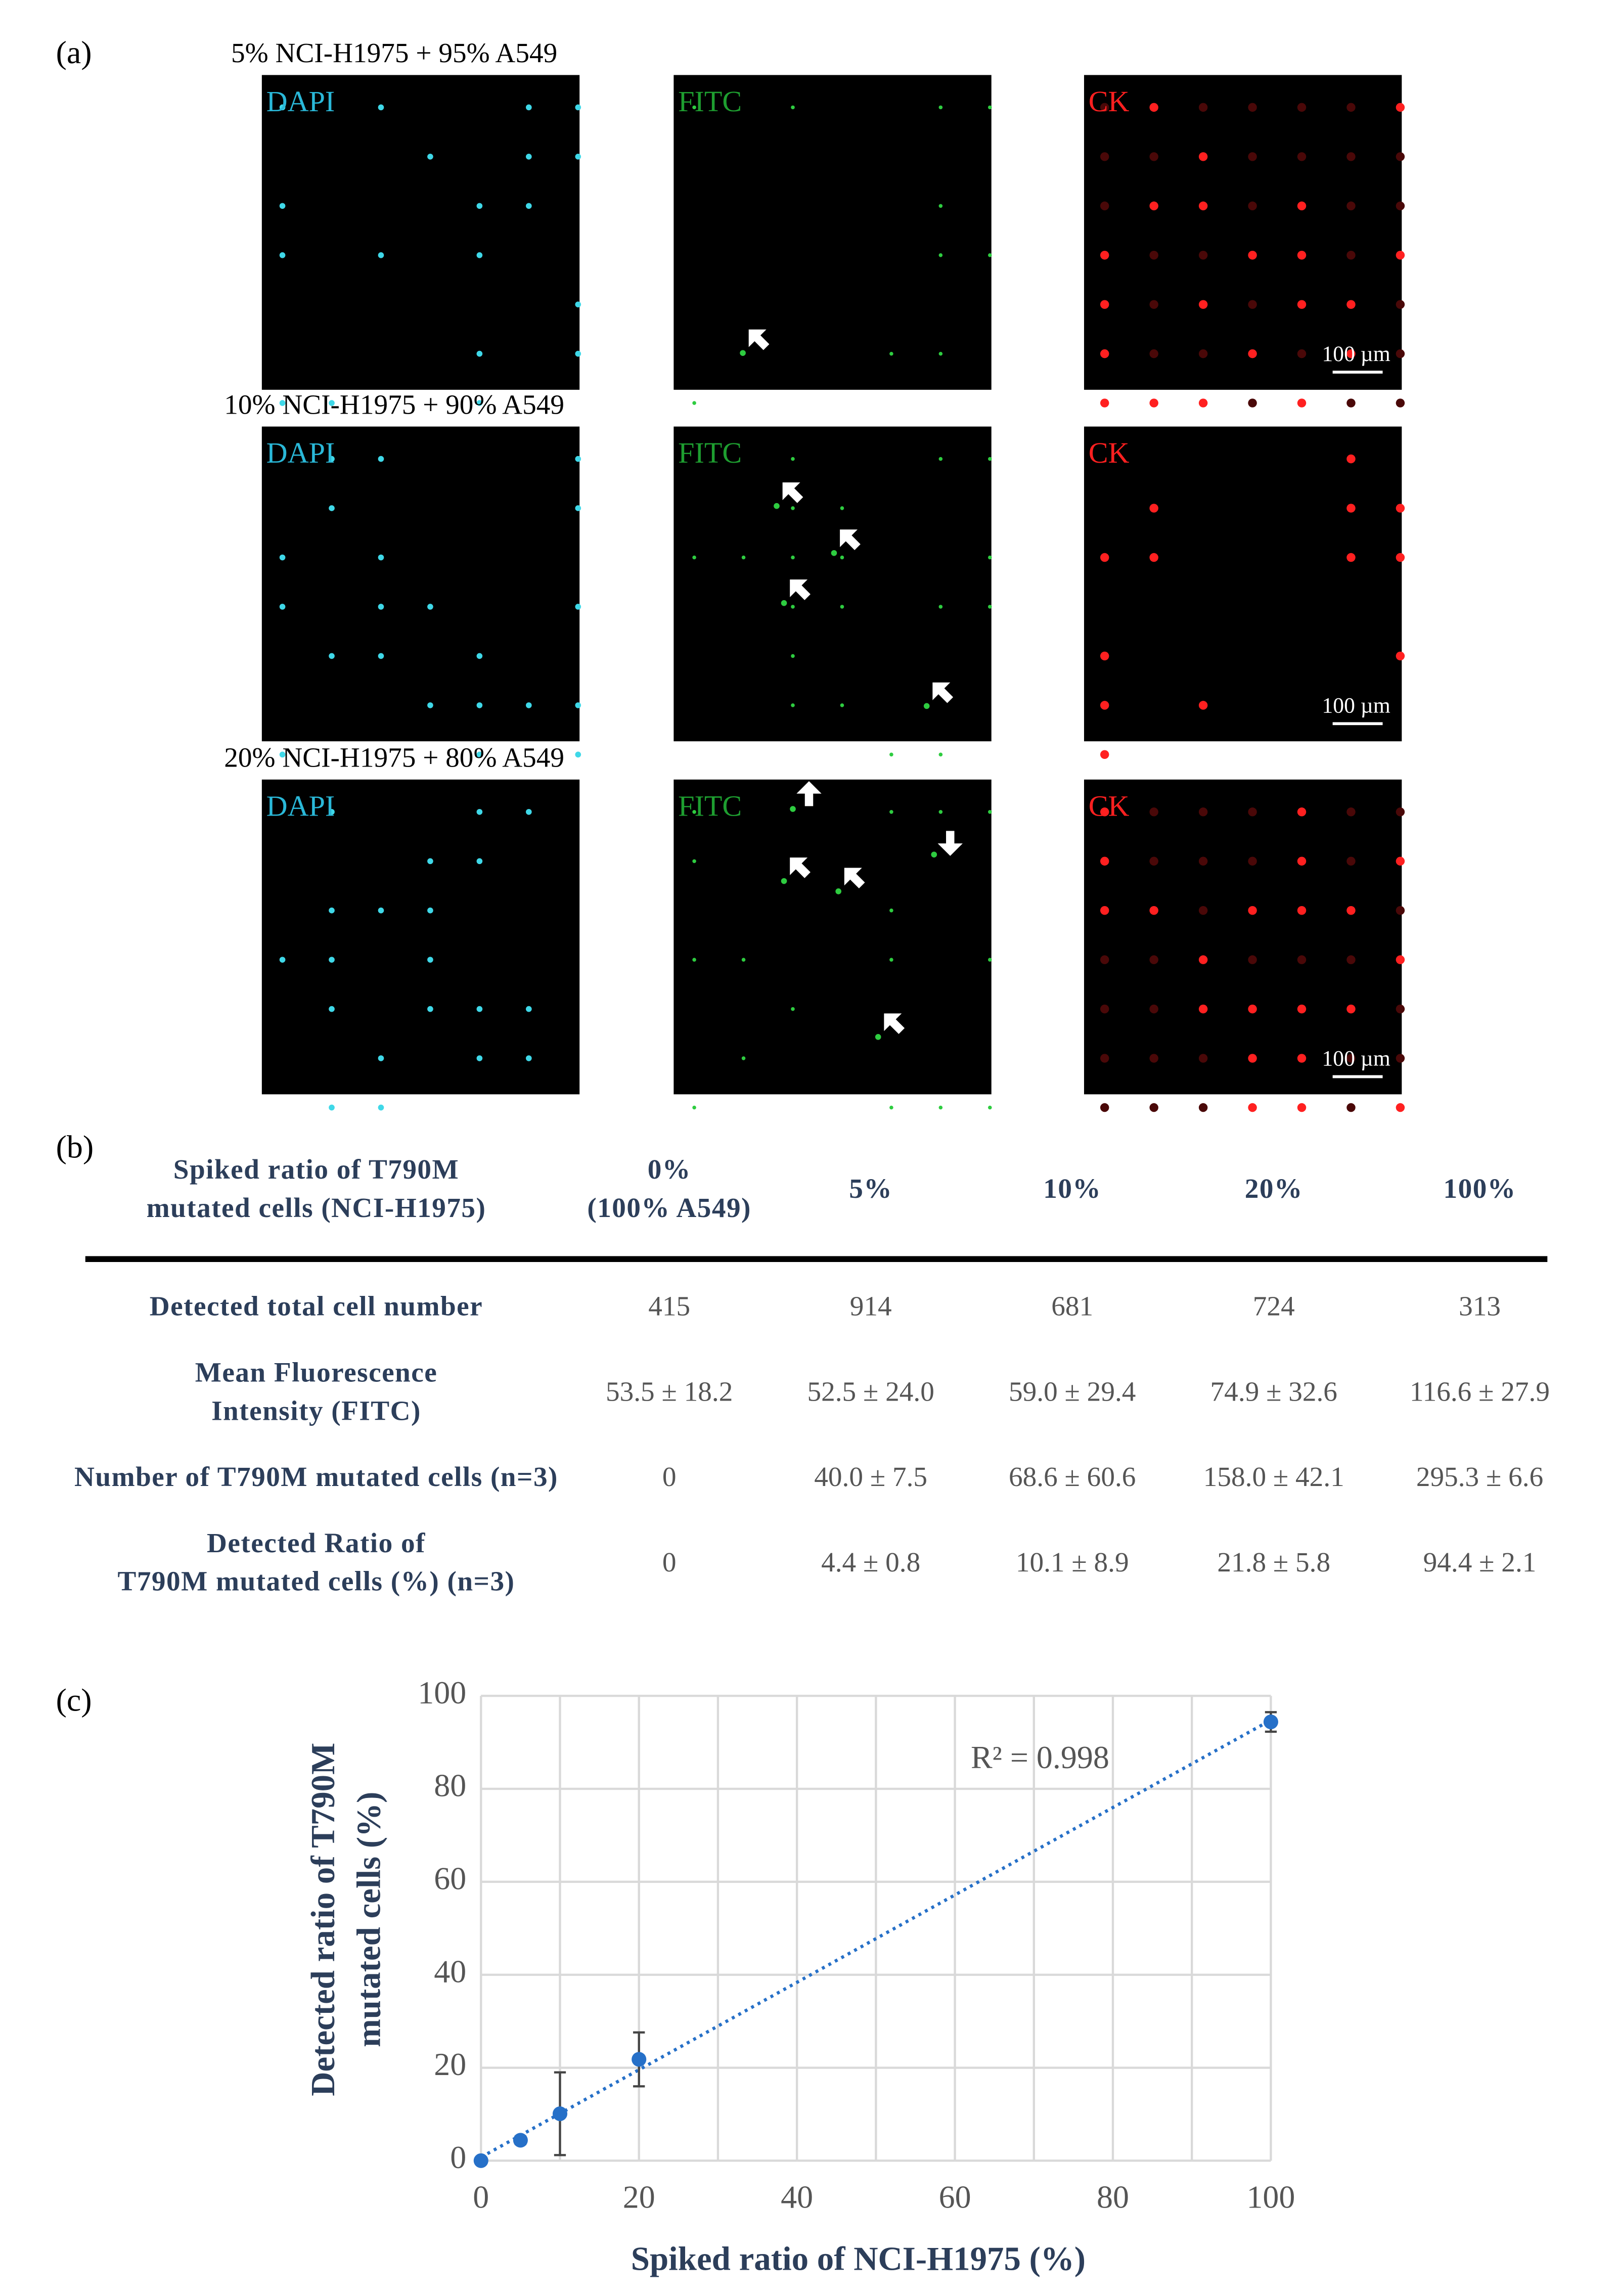  Describe the element at coordinates (669, 1306) in the screenshot. I see `table-cell: 415` at that location.